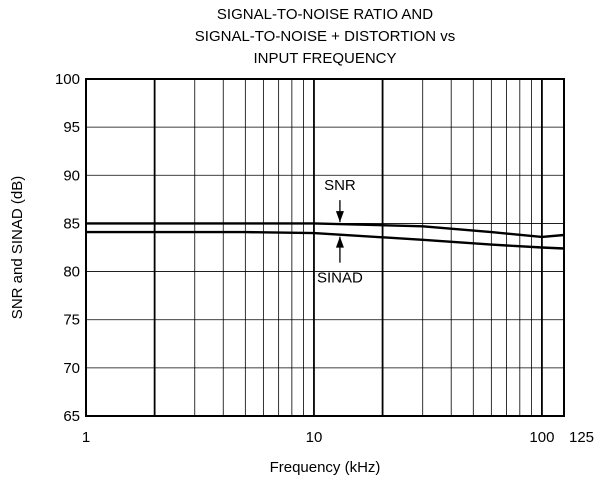  Describe the element at coordinates (541, 437) in the screenshot. I see `x-tick-label: 100` at that location.